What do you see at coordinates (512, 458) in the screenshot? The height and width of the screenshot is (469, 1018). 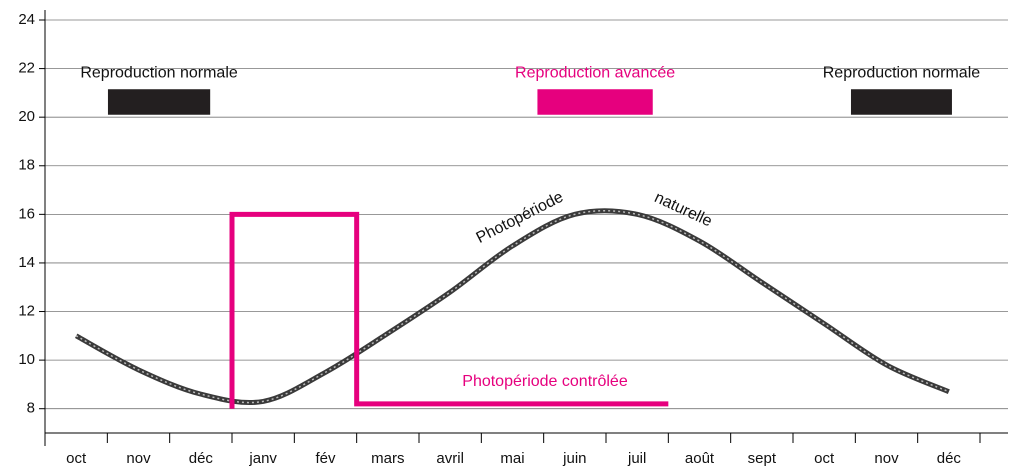 I see `x-tick-label: mai` at bounding box center [512, 458].